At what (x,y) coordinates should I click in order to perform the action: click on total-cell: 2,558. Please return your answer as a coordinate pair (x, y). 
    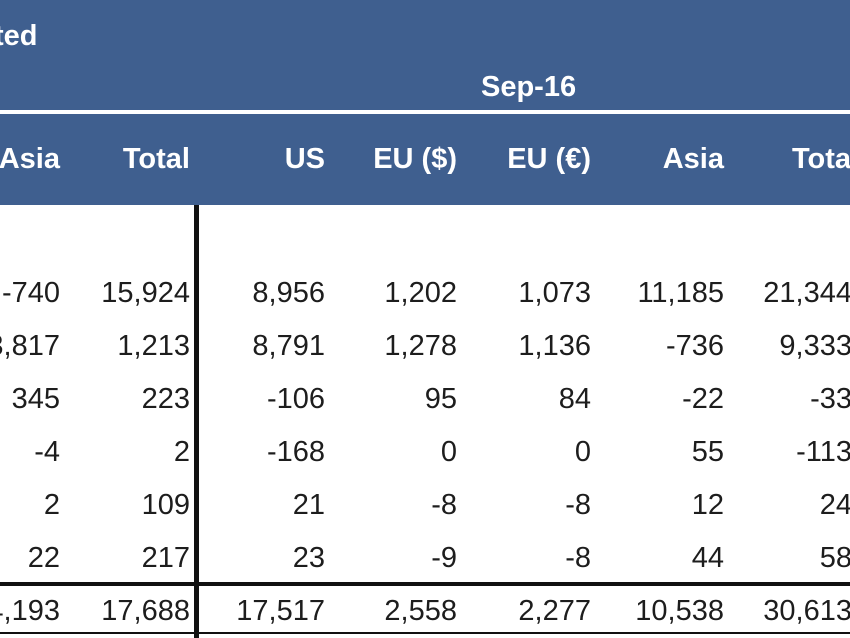
    Looking at the image, I should click on (420, 611).